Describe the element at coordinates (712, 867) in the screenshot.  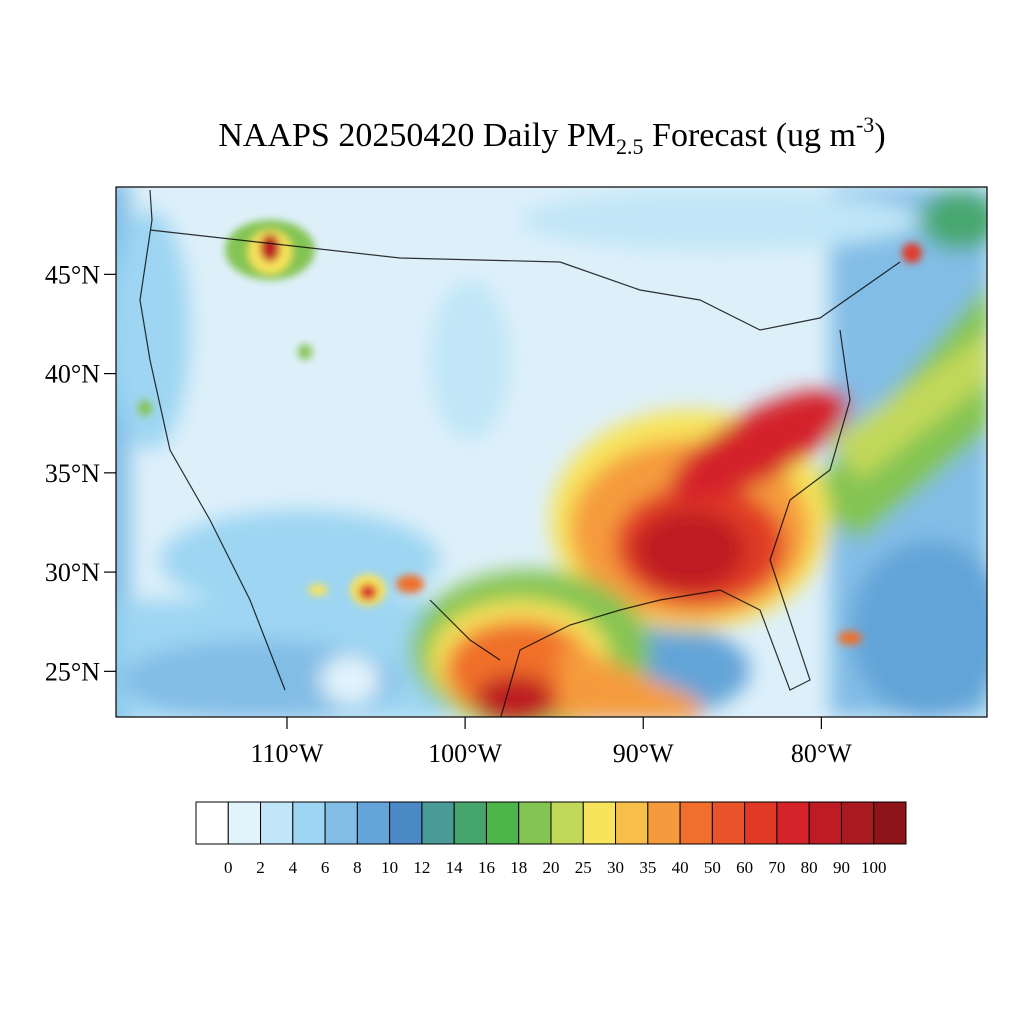
I see `colorbar-label: 50` at that location.